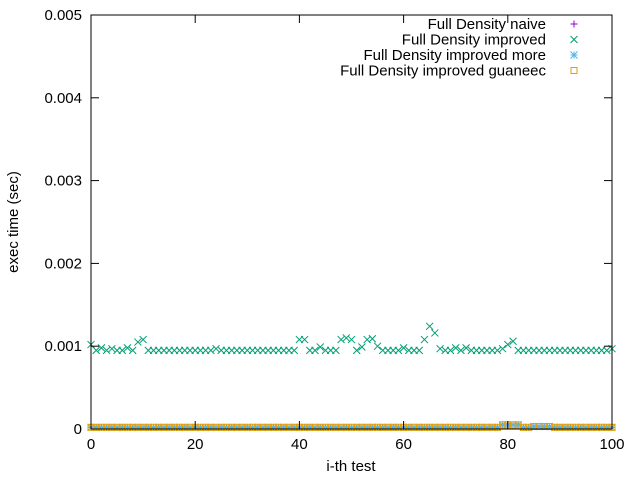  I want to click on x-tick-label: 60, so click(403, 444).